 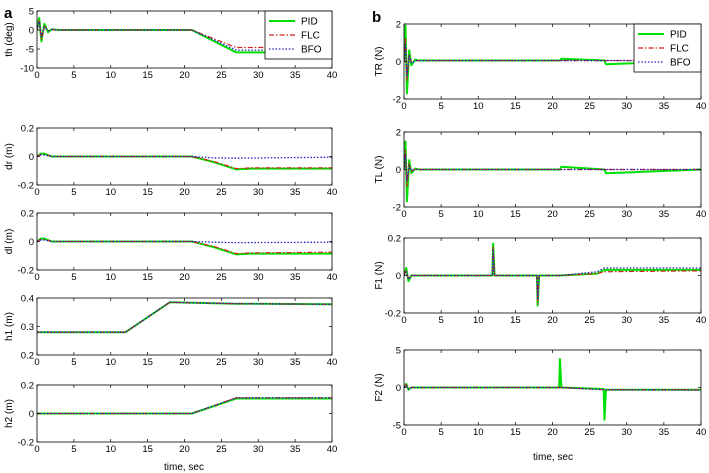 What do you see at coordinates (295, 192) in the screenshot?
I see `x-tick-label-dr: 35` at bounding box center [295, 192].